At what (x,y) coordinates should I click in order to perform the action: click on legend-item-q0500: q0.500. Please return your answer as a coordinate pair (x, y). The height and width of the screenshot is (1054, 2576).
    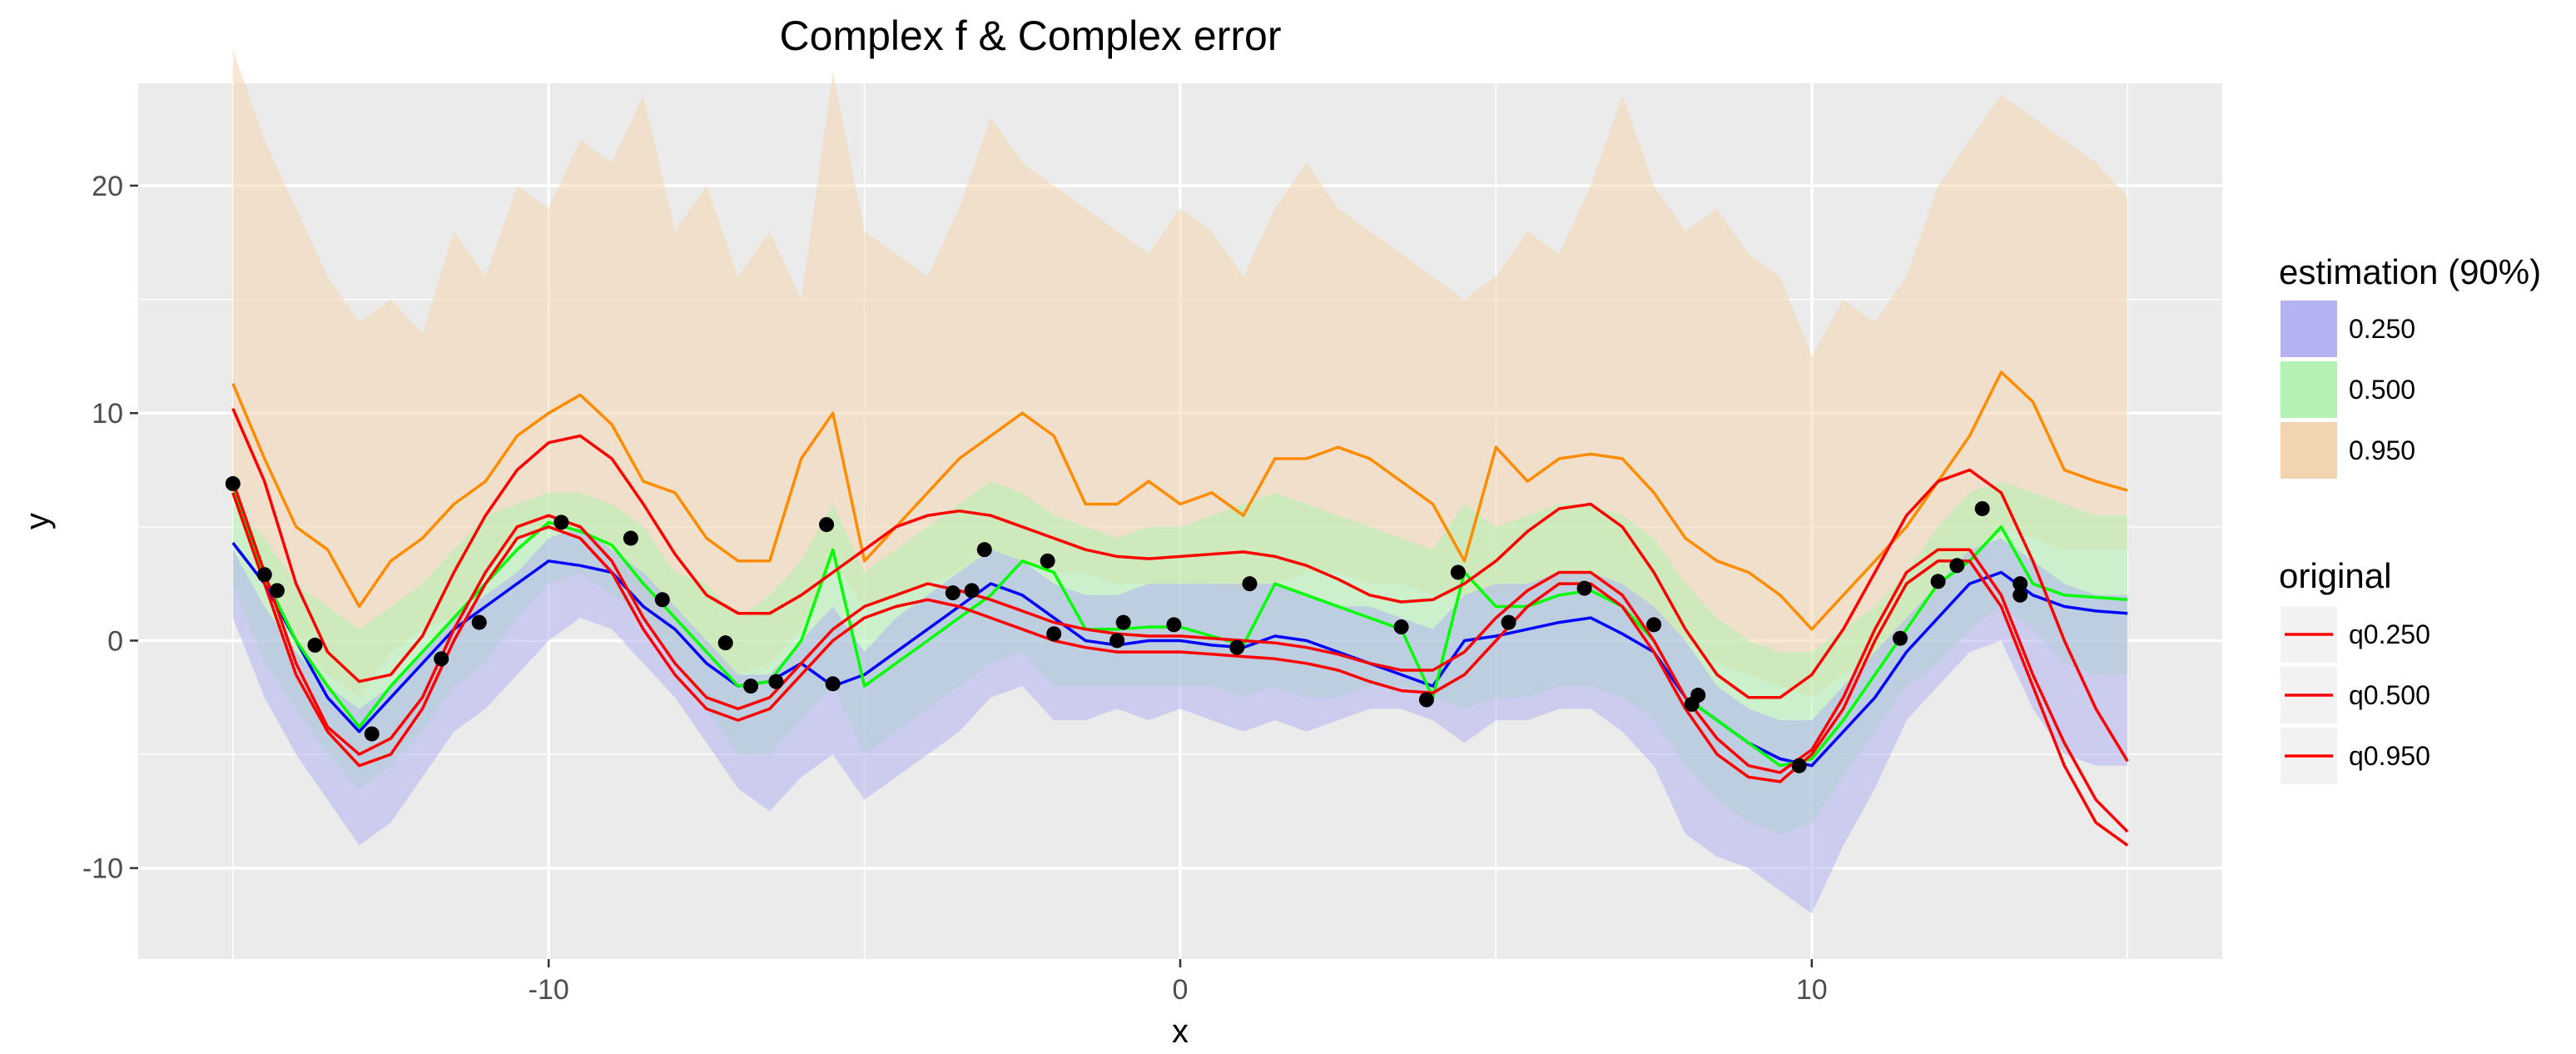
    Looking at the image, I should click on (2355, 695).